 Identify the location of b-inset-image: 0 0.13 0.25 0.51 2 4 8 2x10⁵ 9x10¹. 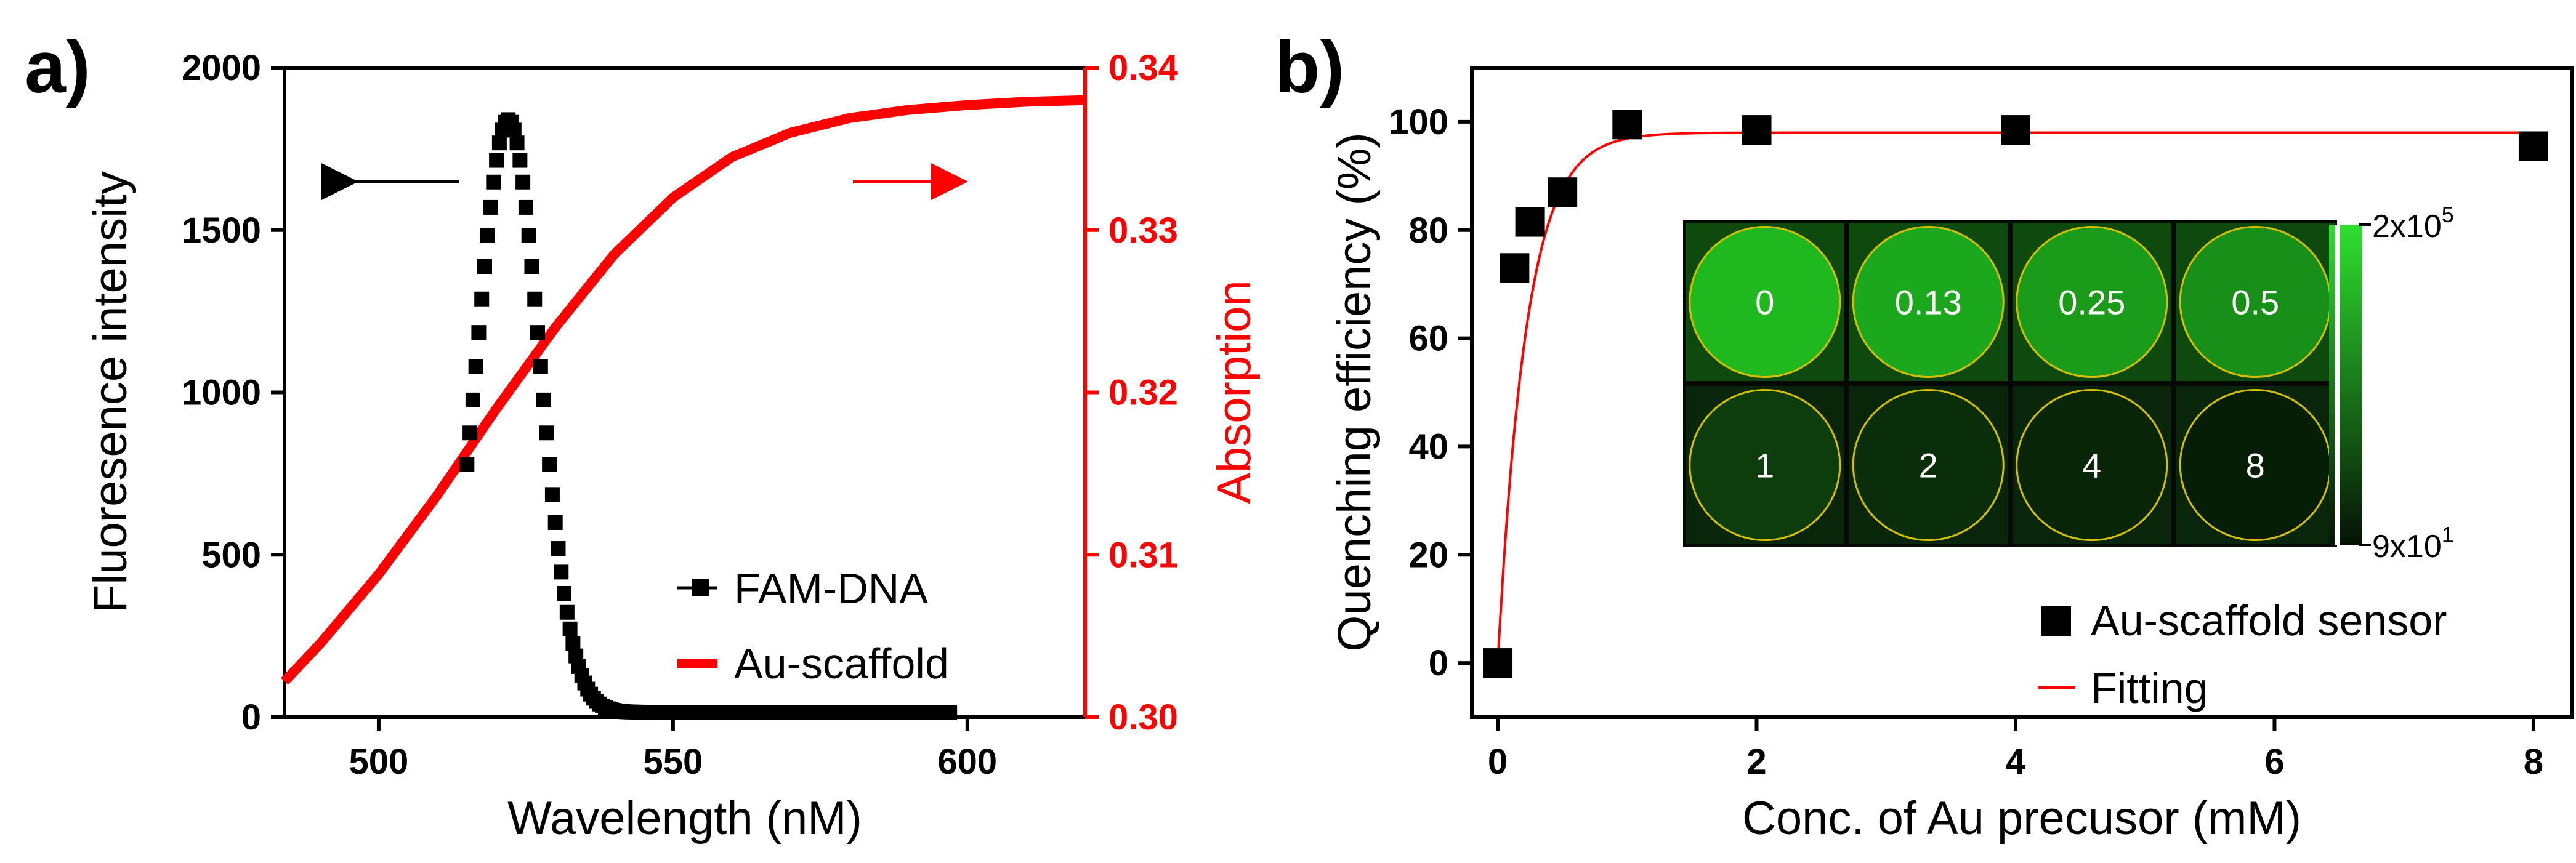
(2068, 383).